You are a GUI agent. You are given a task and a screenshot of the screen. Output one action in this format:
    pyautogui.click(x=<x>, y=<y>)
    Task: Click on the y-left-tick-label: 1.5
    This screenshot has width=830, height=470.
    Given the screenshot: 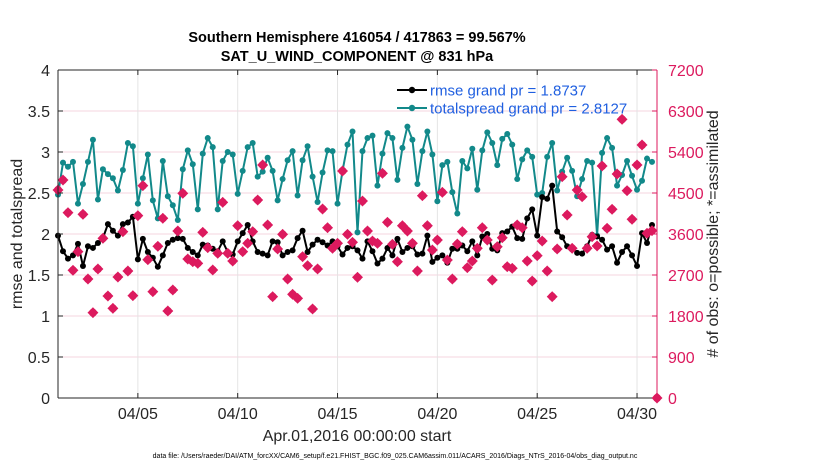 What is the action you would take?
    pyautogui.click(x=39, y=276)
    